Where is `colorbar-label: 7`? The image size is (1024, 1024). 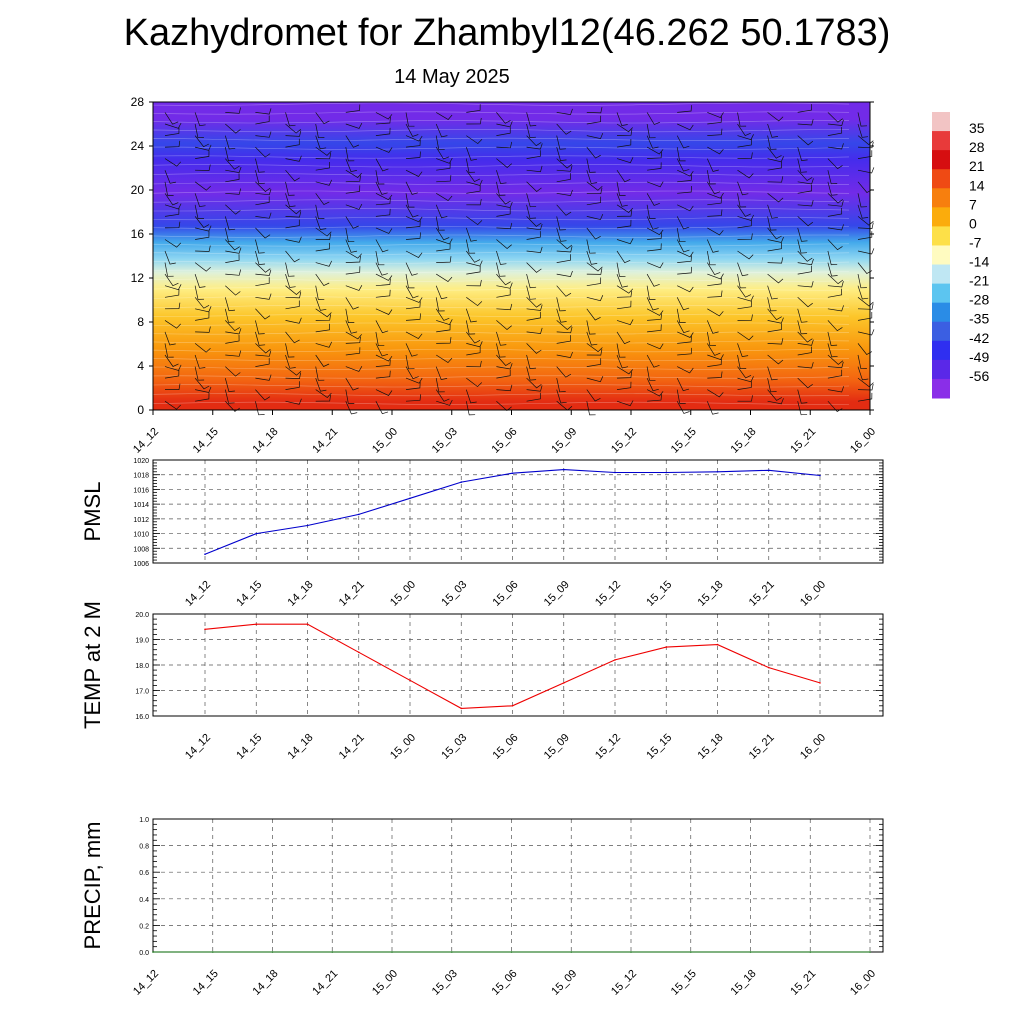
colorbar-label: 7 is located at coordinates (973, 204).